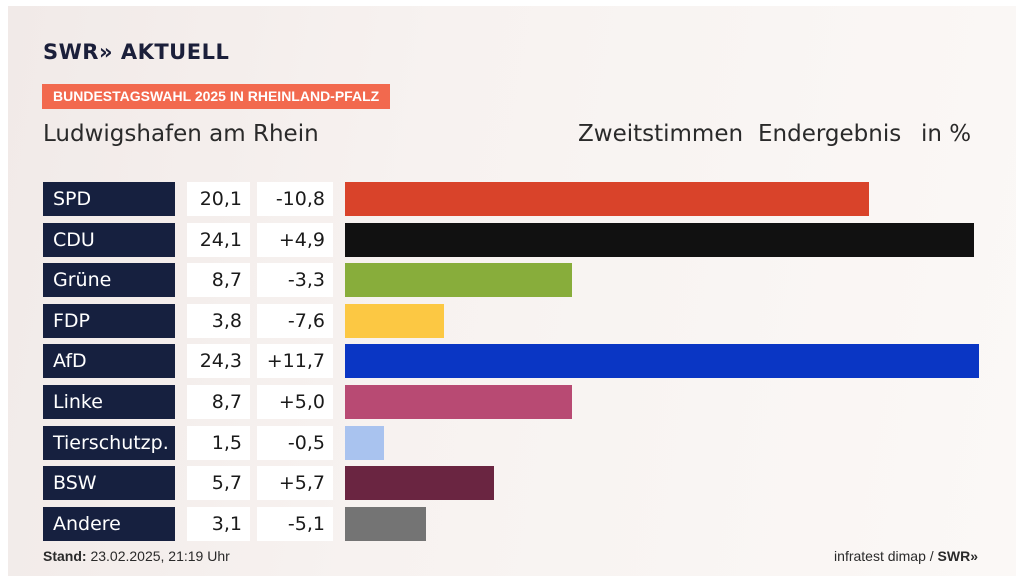 The width and height of the screenshot is (1024, 582). What do you see at coordinates (884, 556) in the screenshot?
I see `source-label: infratest dimap /` at bounding box center [884, 556].